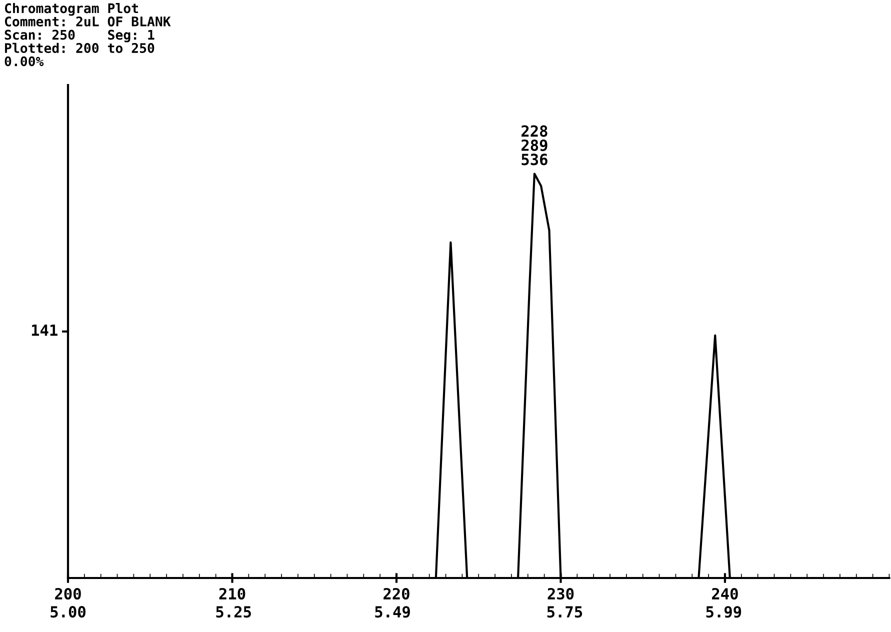 The image size is (891, 632). Describe the element at coordinates (24, 61) in the screenshot. I see `text: 0.00%` at that location.